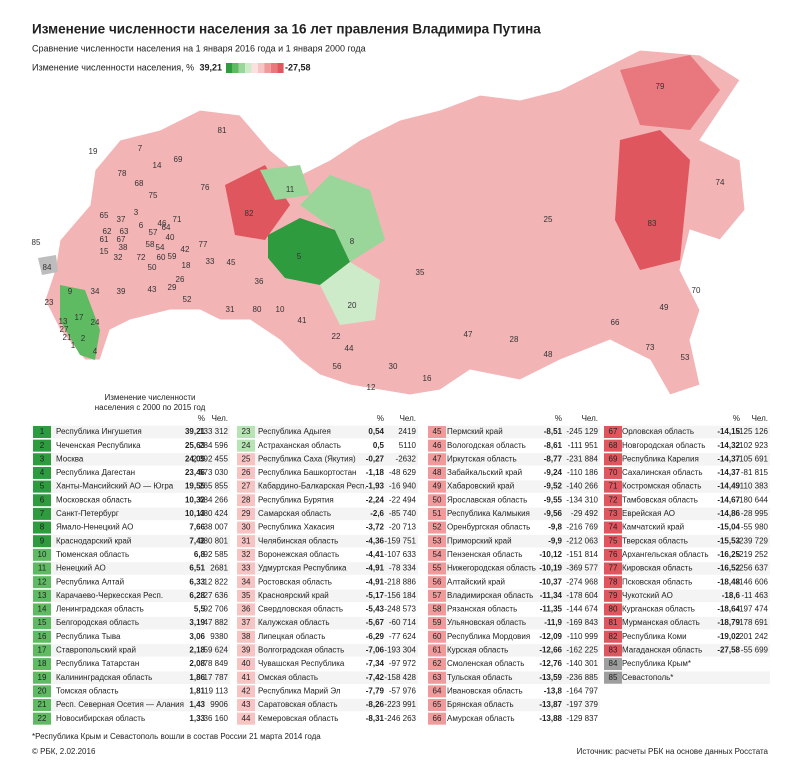  What do you see at coordinates (197, 690) in the screenshot?
I see `pct-change: 1,81` at bounding box center [197, 690].